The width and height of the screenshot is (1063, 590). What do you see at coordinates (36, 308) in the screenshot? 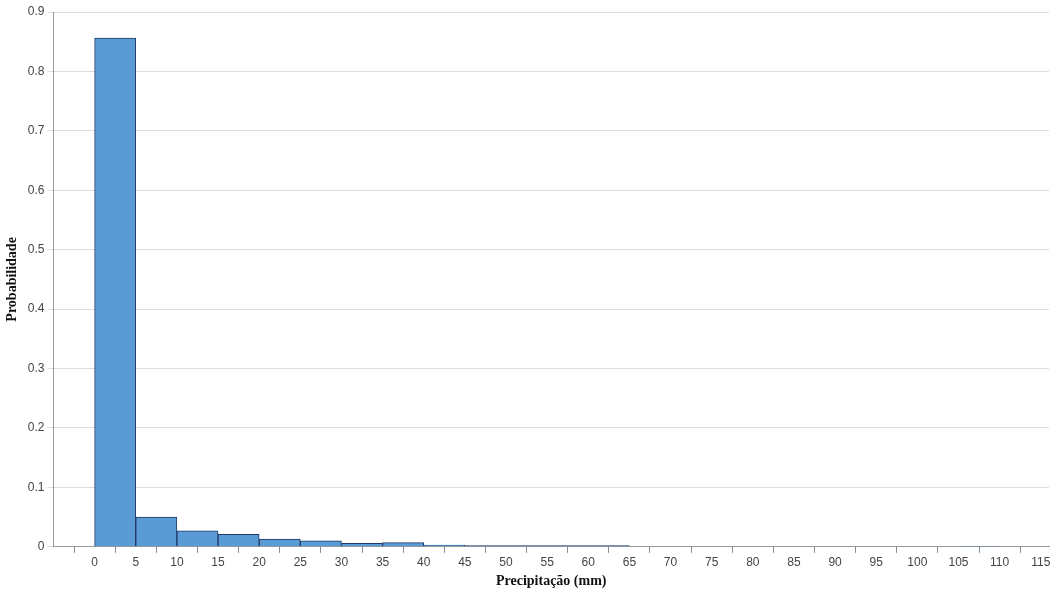
I see `y-tick-label: 0.4` at bounding box center [36, 308].